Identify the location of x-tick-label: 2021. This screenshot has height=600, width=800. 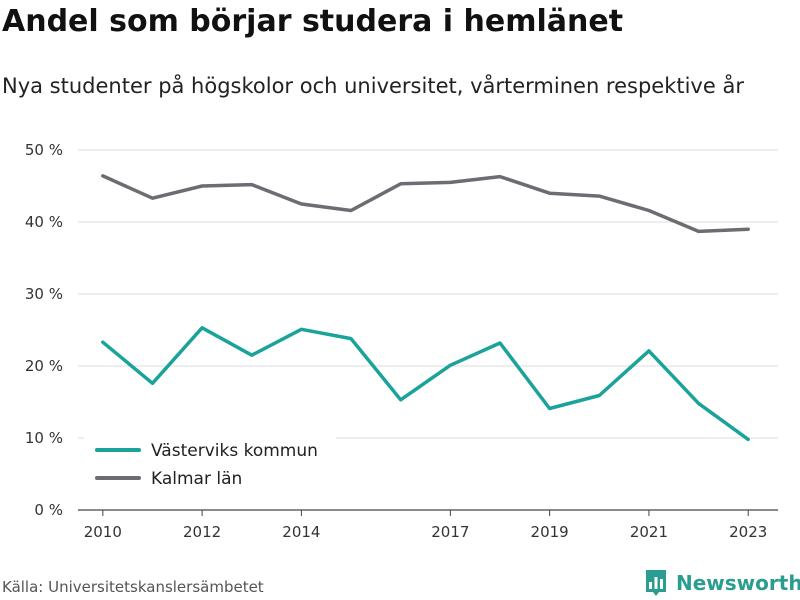
(649, 532).